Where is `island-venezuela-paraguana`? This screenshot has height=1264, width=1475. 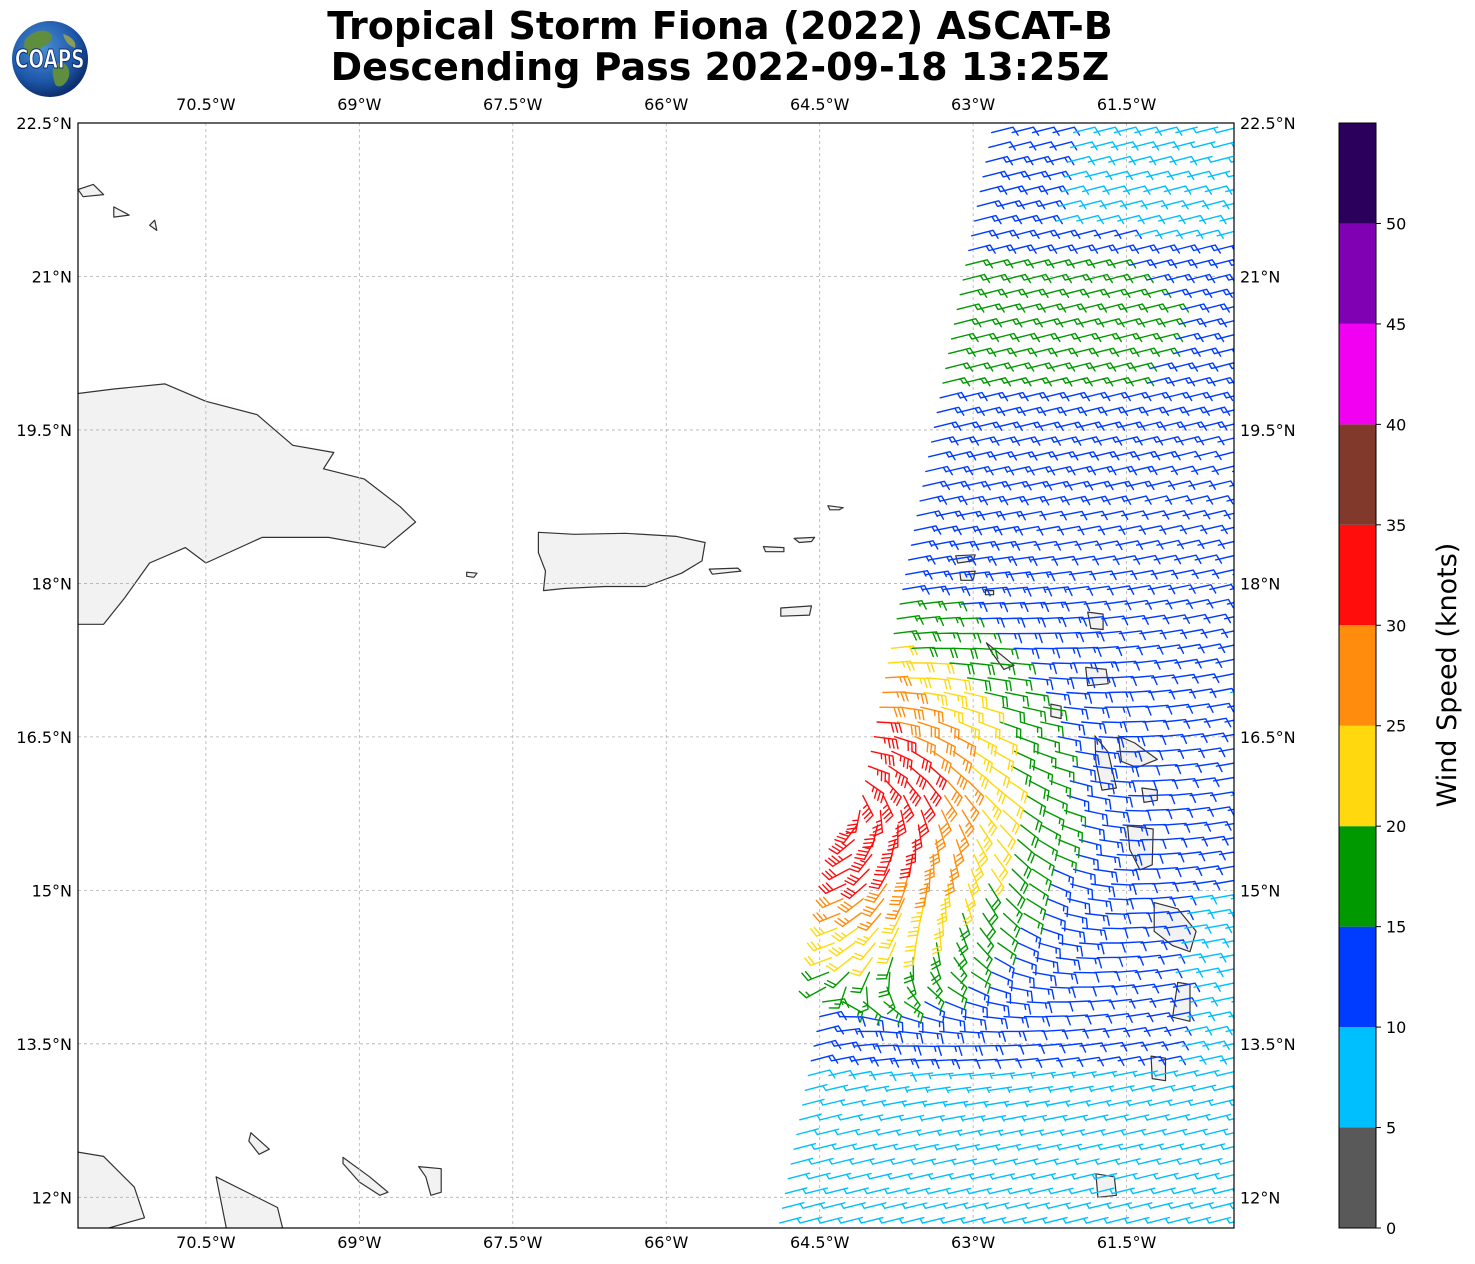
island-venezuela-paraguana is located at coordinates (249, 1202).